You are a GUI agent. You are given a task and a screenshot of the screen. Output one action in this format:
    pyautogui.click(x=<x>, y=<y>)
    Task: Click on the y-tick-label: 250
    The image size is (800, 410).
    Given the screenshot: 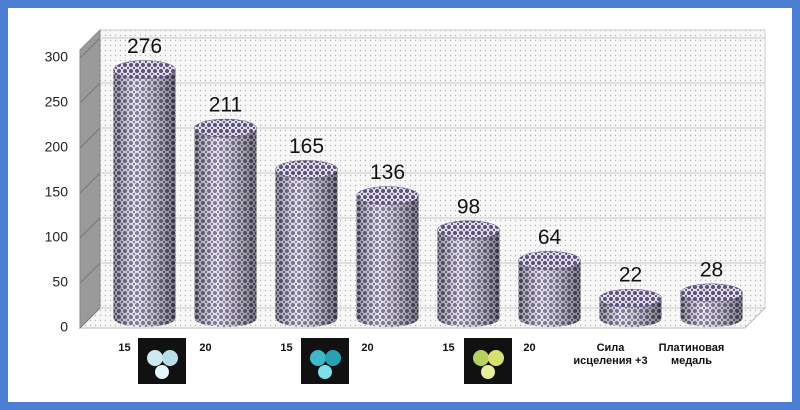 What is the action you would take?
    pyautogui.click(x=57, y=102)
    